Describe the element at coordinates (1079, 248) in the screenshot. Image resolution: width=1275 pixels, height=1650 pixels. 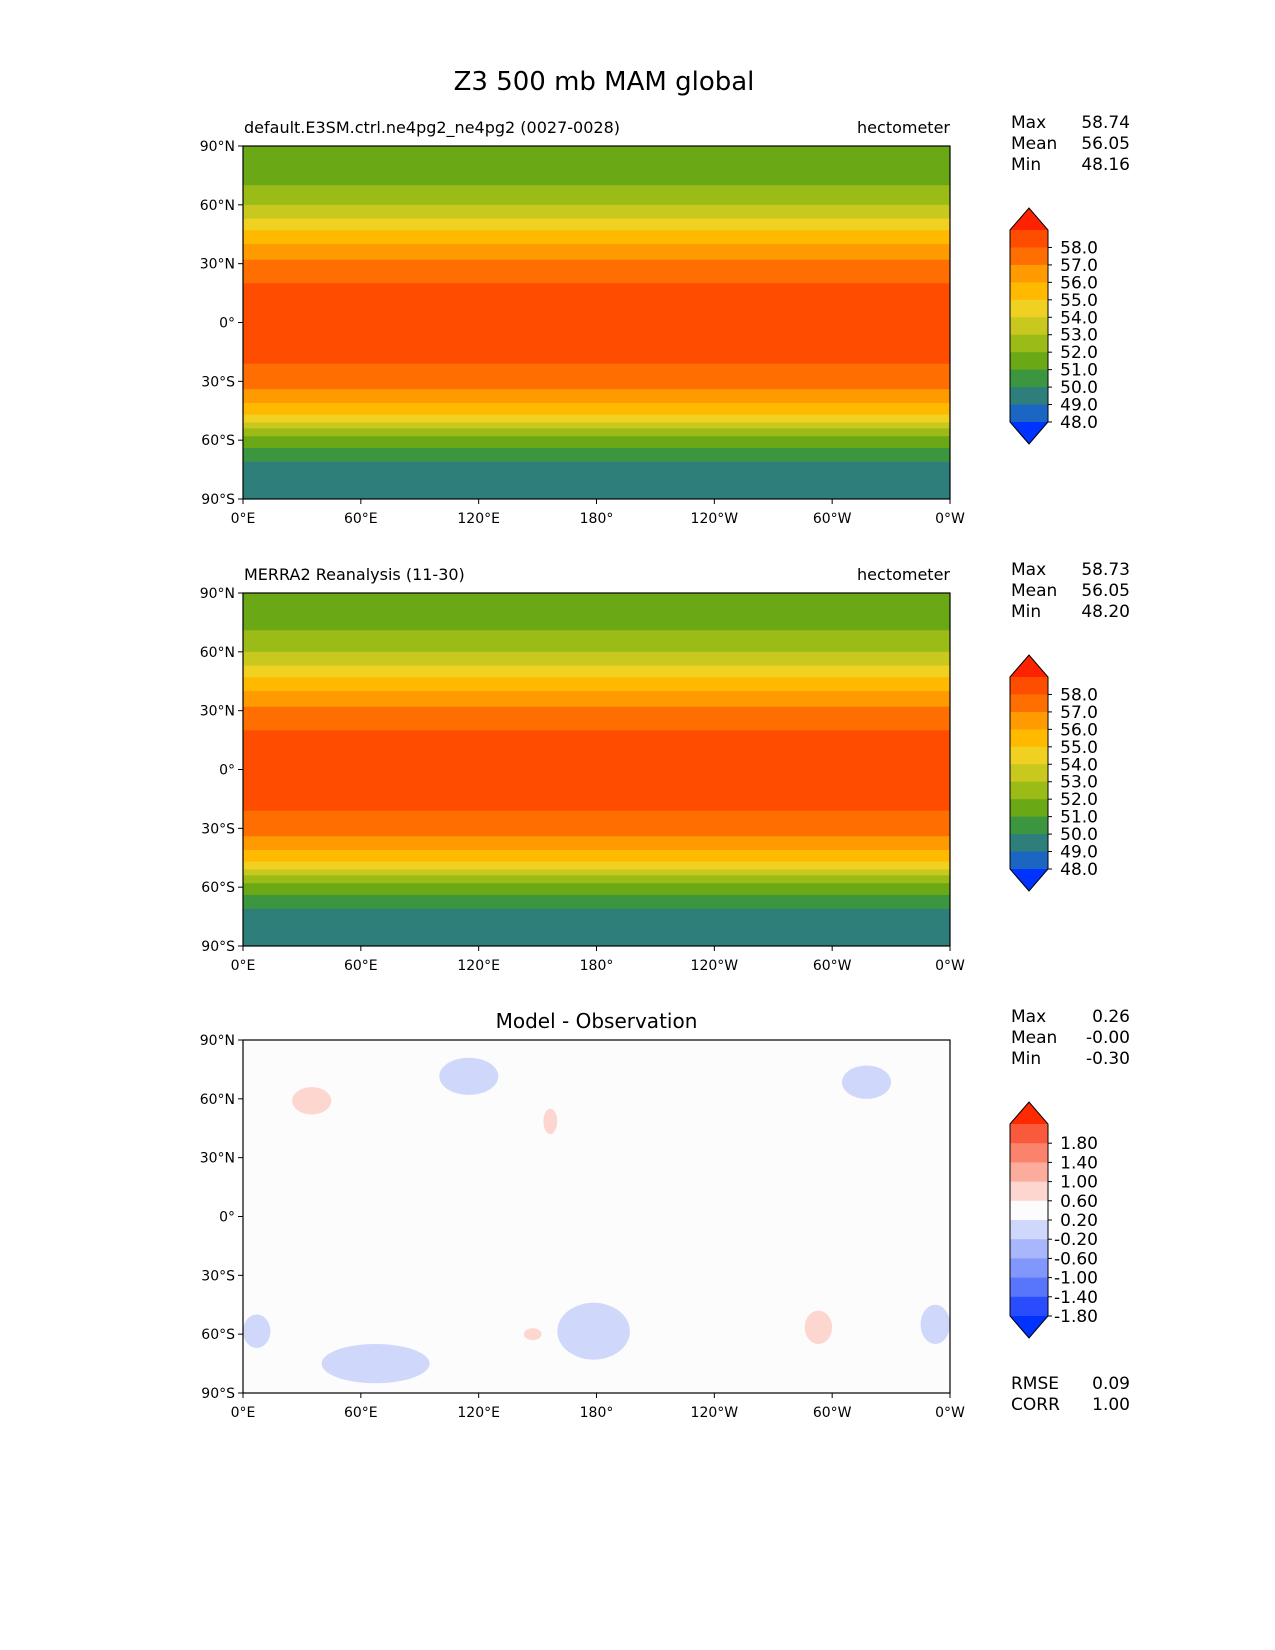
I see `colorbar-label: 58.0` at that location.